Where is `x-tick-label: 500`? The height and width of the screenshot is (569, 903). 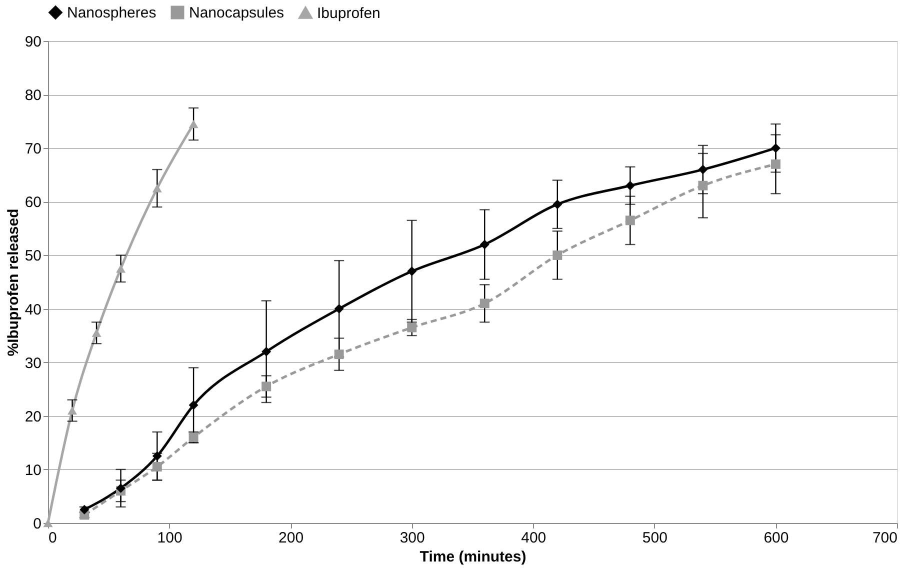 x-tick-label: 500 is located at coordinates (655, 538).